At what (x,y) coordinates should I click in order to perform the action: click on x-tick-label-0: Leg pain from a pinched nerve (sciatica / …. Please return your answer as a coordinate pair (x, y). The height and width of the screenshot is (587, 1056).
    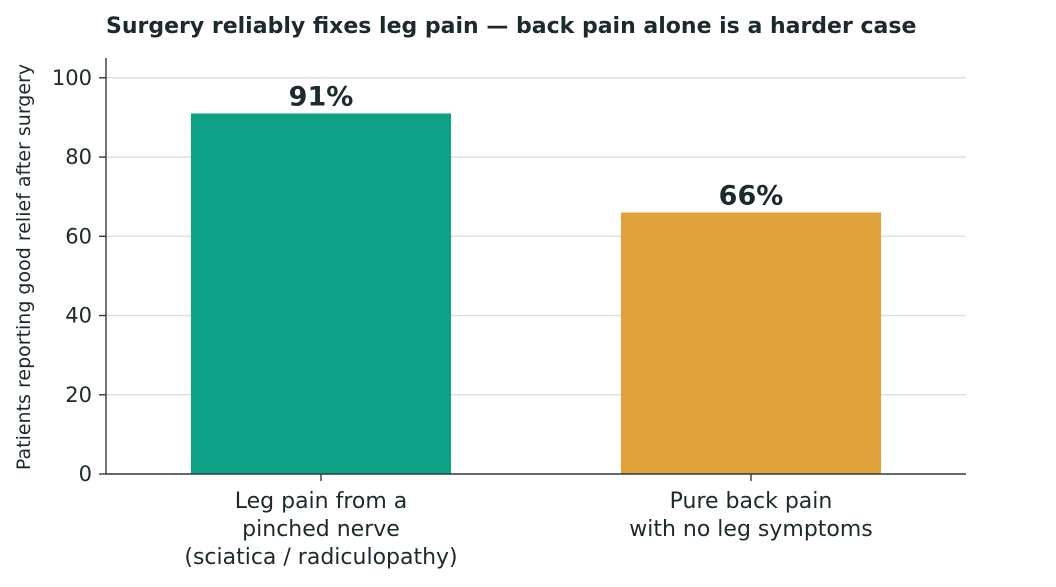
    Looking at the image, I should click on (320, 529).